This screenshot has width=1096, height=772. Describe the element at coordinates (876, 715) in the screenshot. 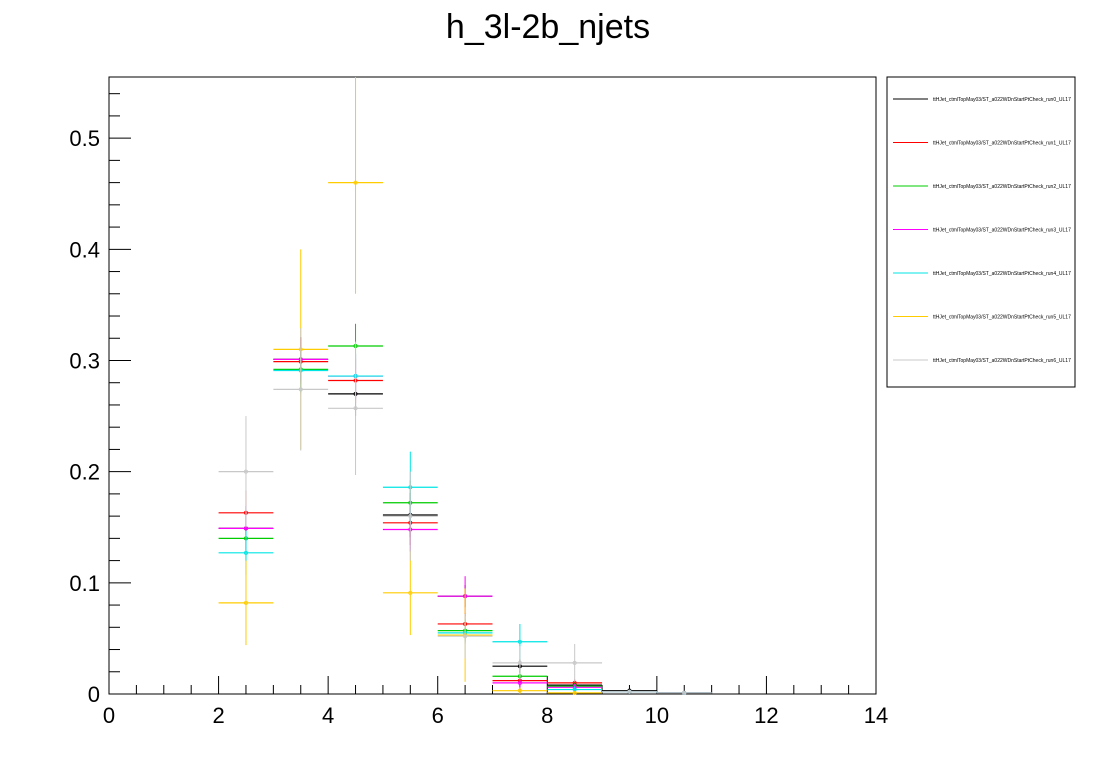

I see `x-tick-label: 14` at that location.